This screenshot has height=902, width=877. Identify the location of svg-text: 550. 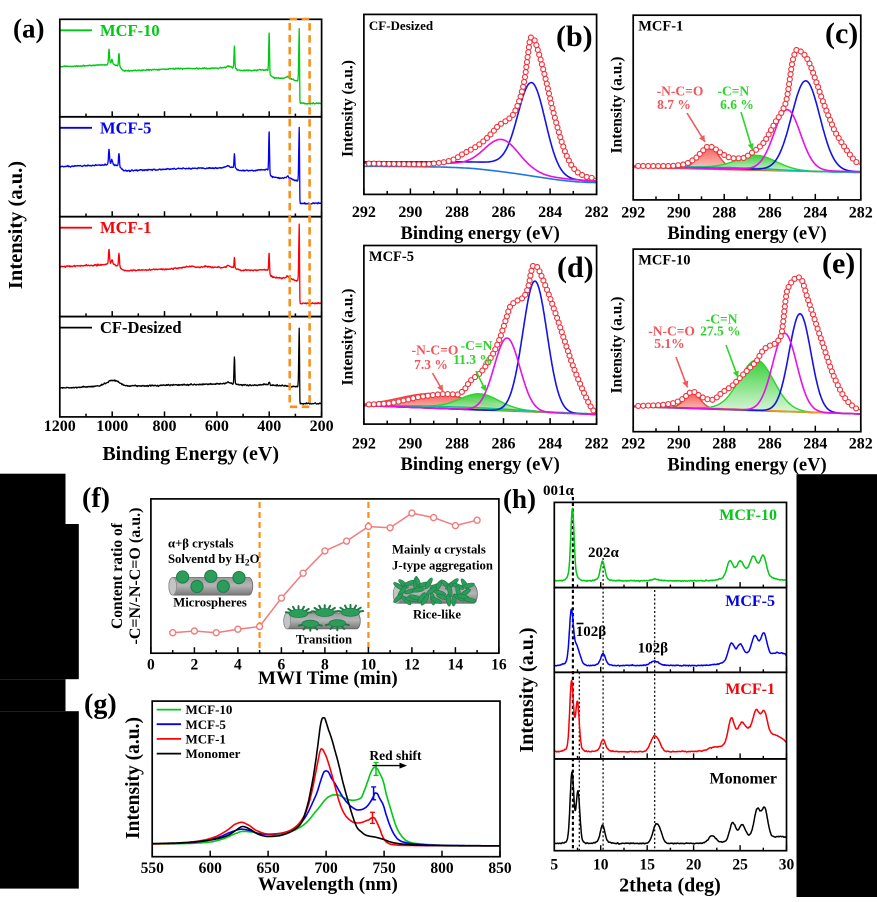
(153, 868).